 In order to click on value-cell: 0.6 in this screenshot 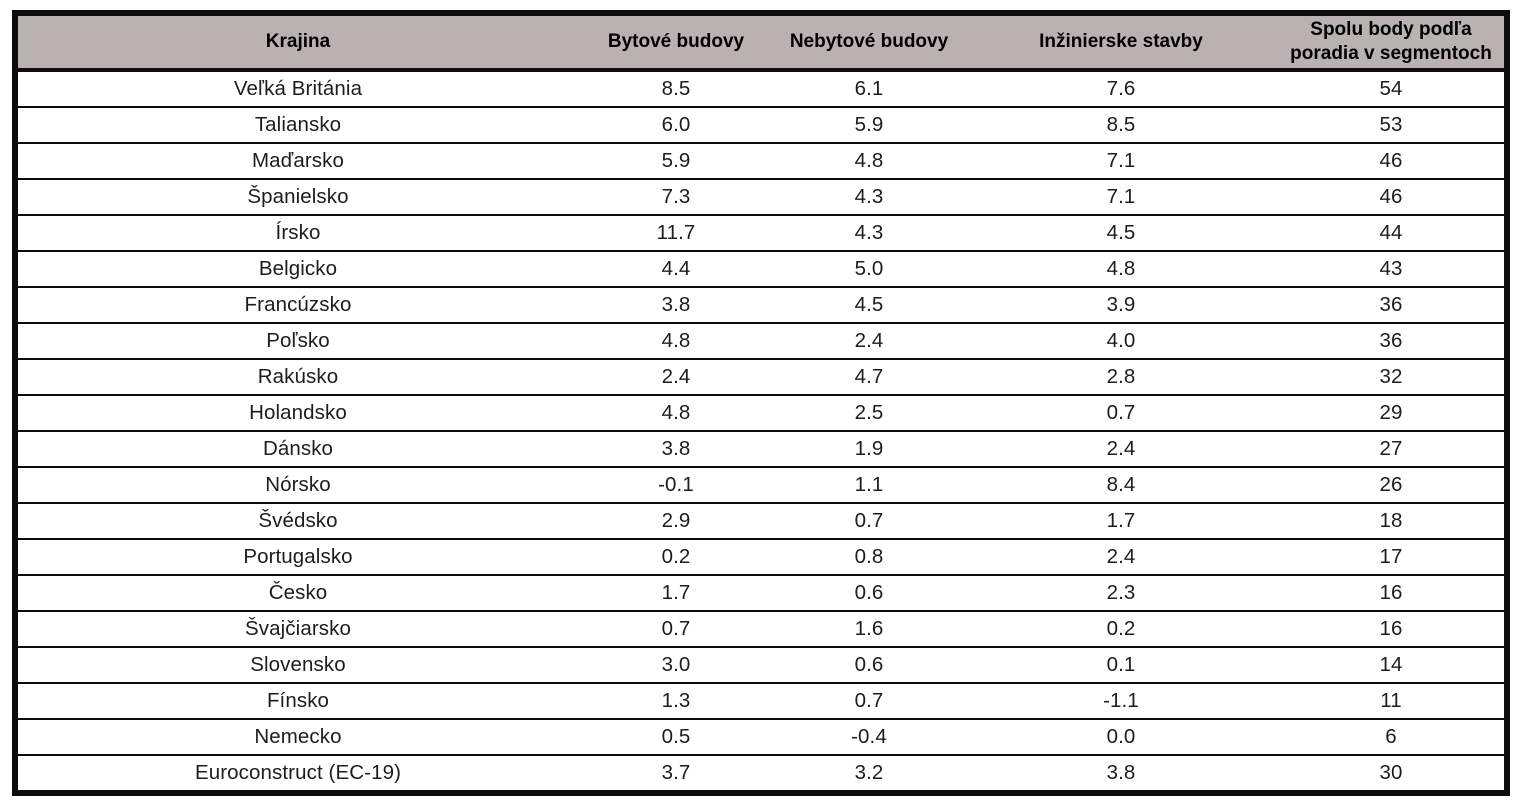, I will do `click(869, 592)`.